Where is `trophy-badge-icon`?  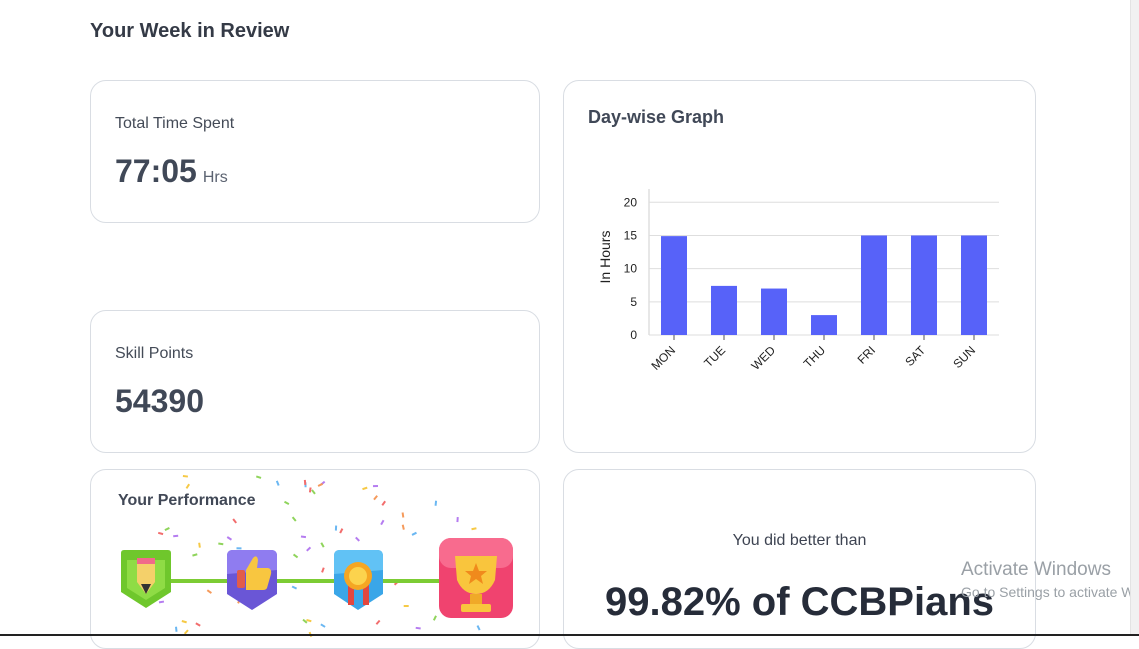
trophy-badge-icon is located at coordinates (476, 578).